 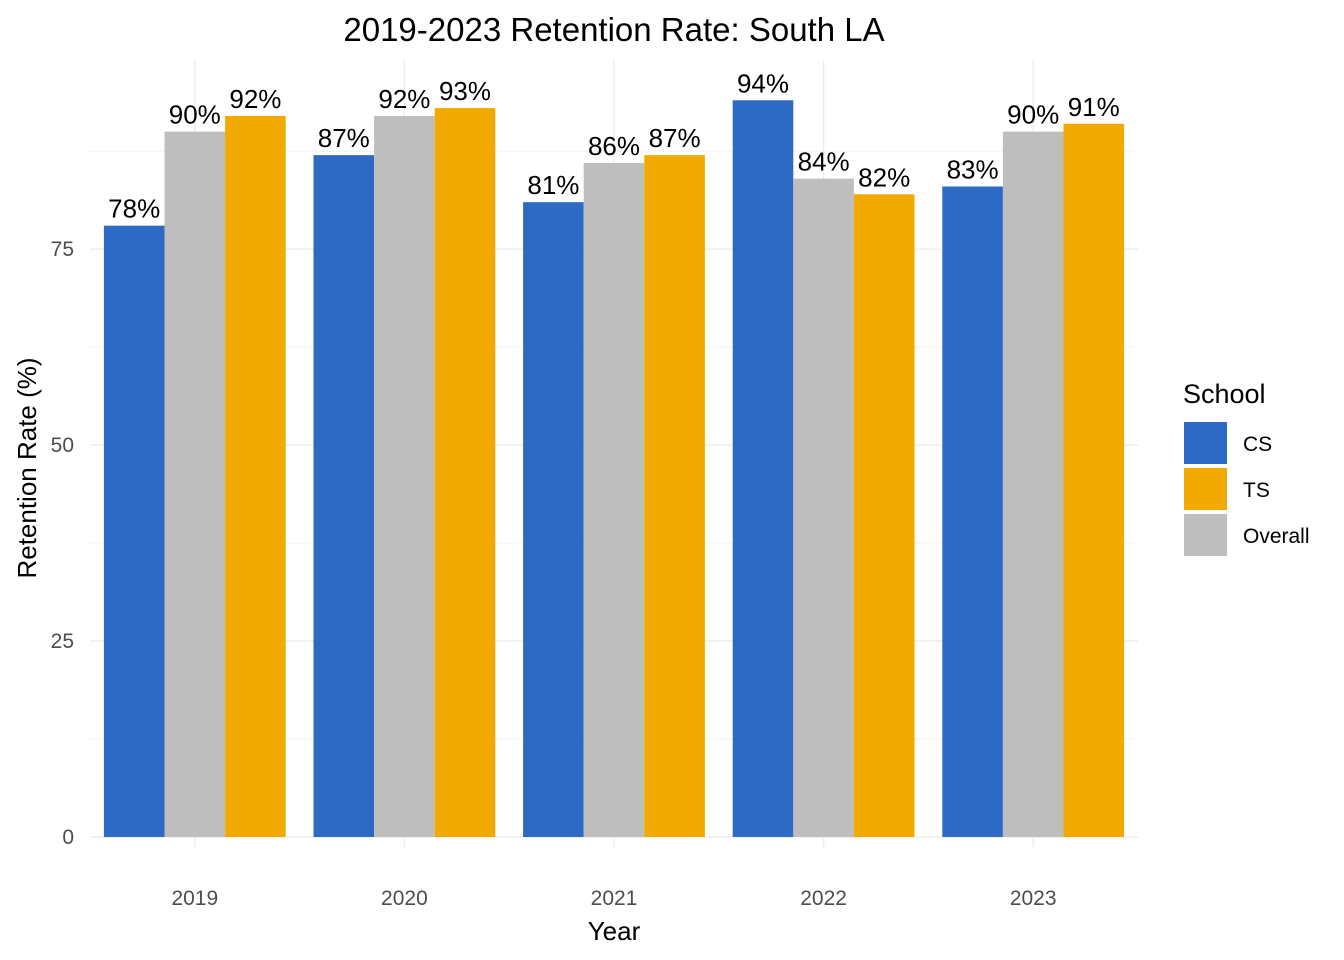 I want to click on x-tick-label: 2020, so click(x=404, y=898).